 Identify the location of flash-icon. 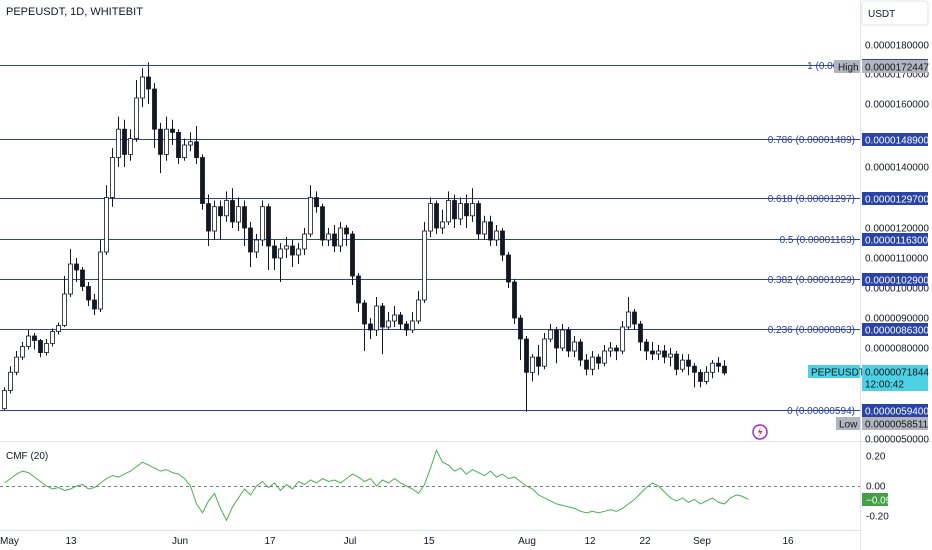
(760, 432).